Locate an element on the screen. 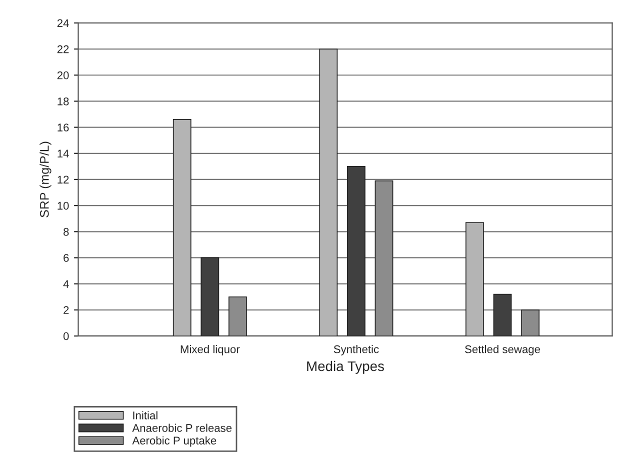 The width and height of the screenshot is (626, 459). x-tick-label: Synthetic is located at coordinates (356, 350).